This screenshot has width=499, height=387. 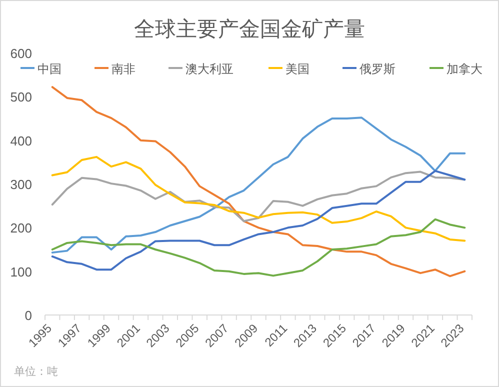 I want to click on chart-title: 全球主要产金国金矿产量, so click(x=249, y=29).